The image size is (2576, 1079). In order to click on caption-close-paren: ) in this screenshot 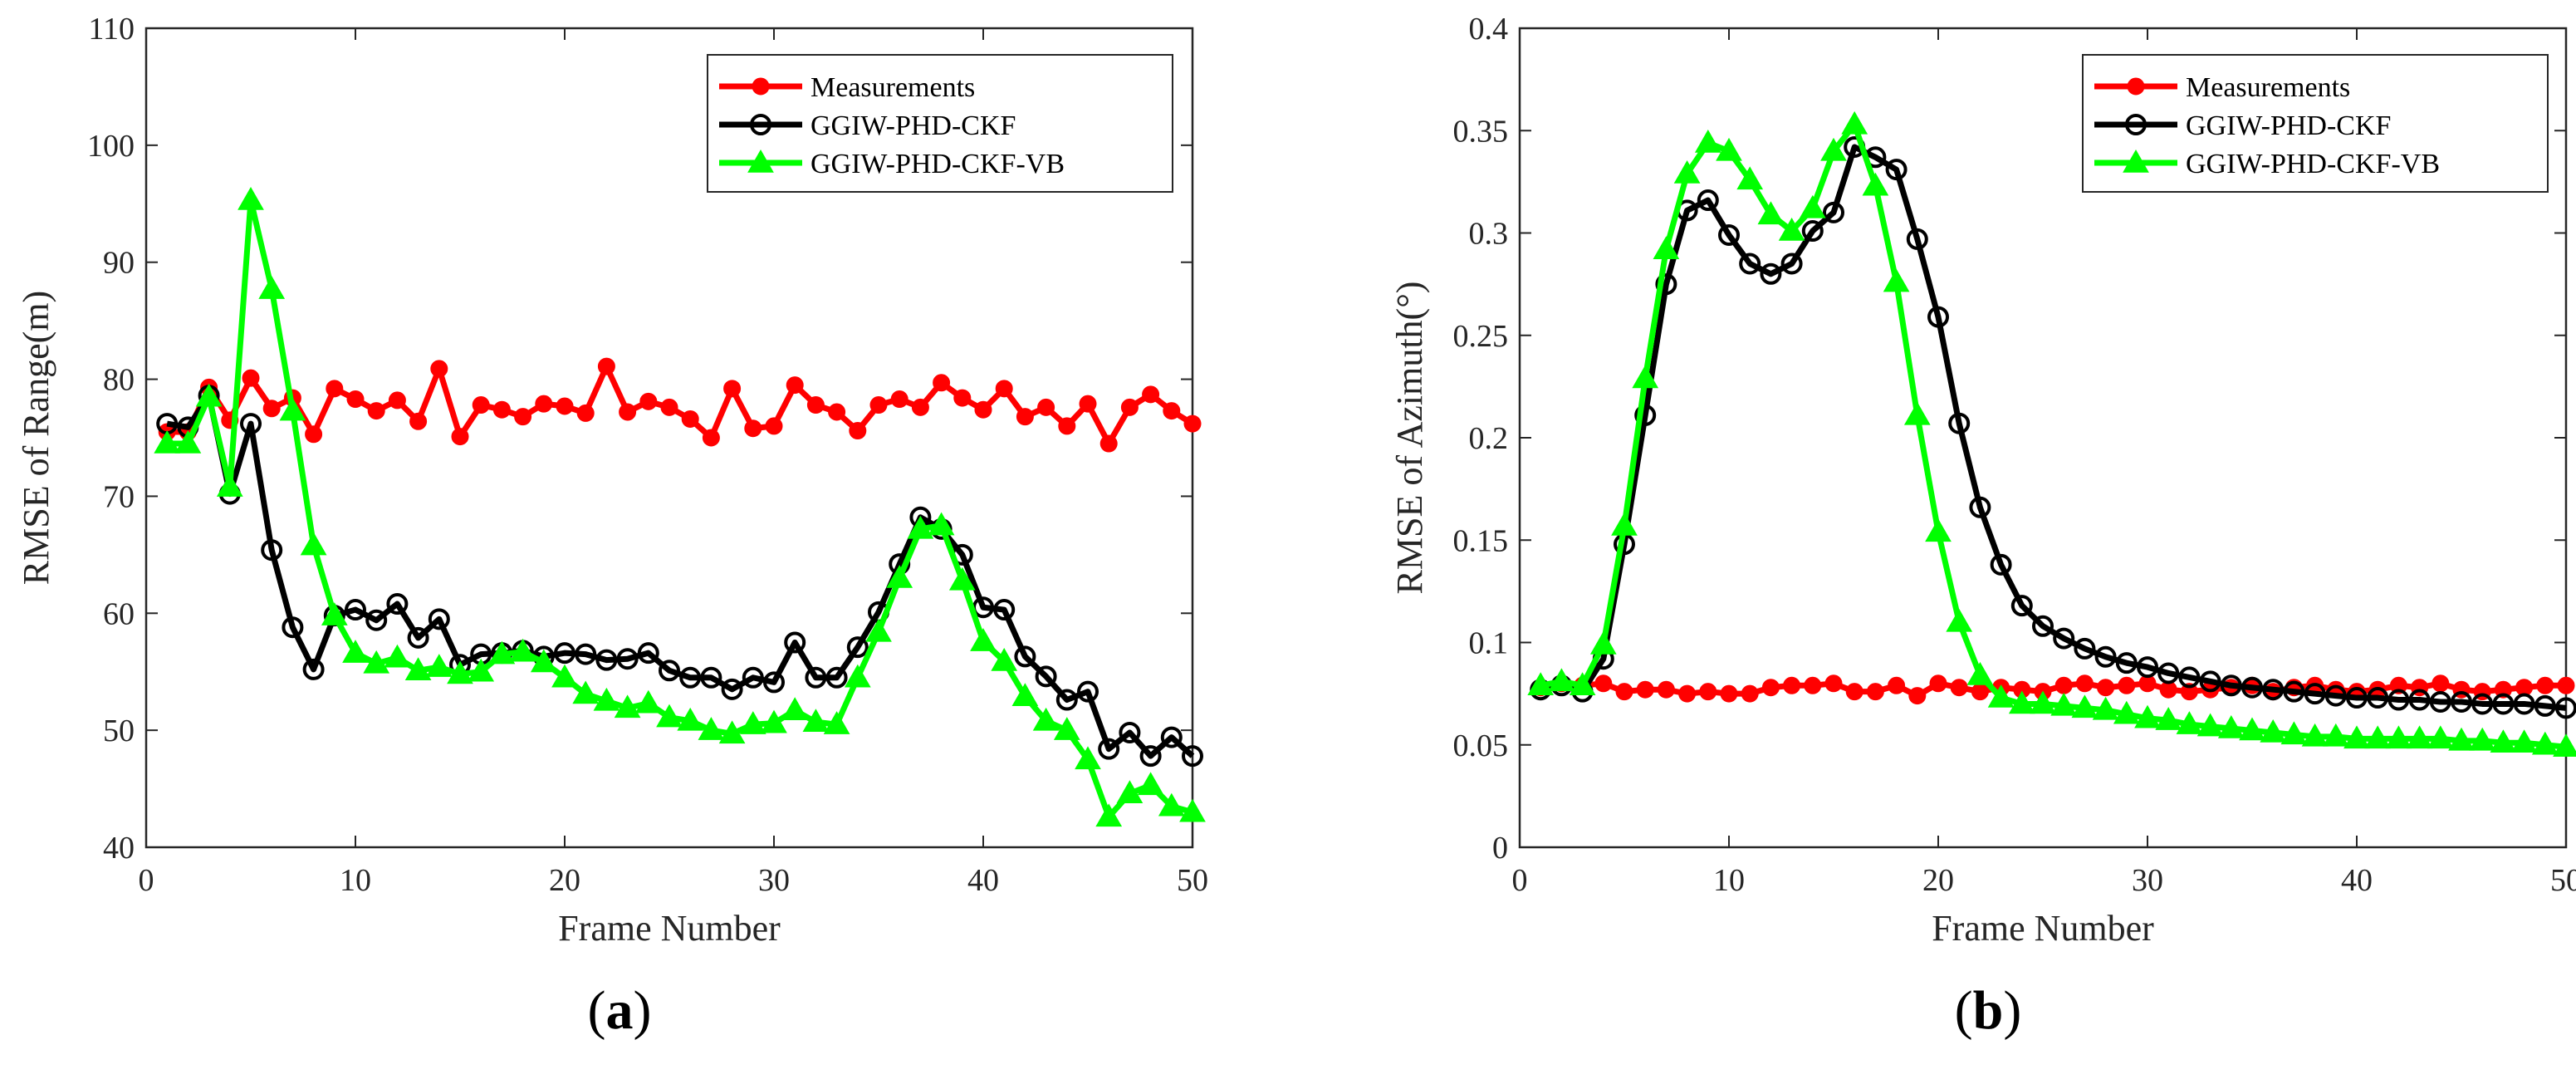, I will do `click(643, 1010)`.